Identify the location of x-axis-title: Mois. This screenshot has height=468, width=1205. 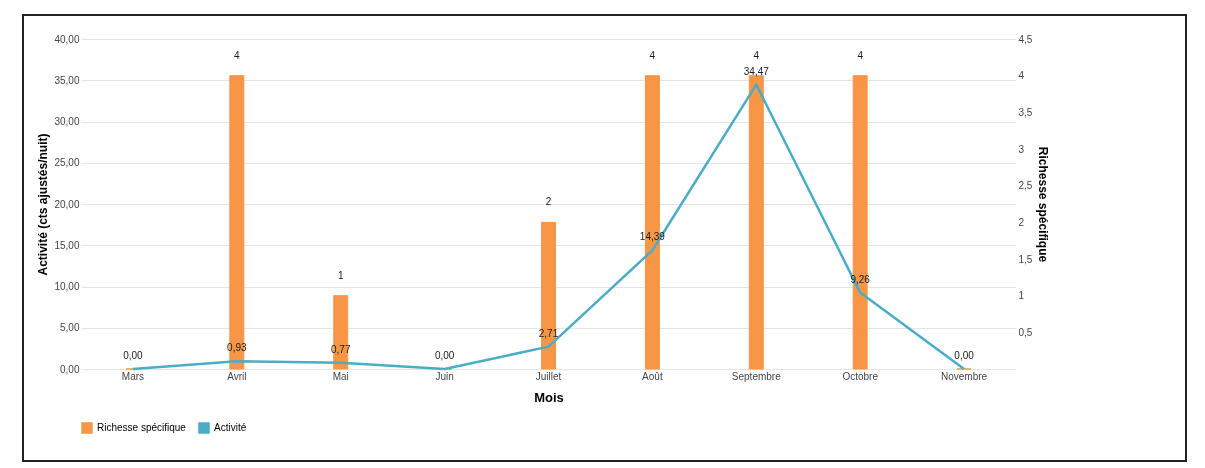
(549, 397).